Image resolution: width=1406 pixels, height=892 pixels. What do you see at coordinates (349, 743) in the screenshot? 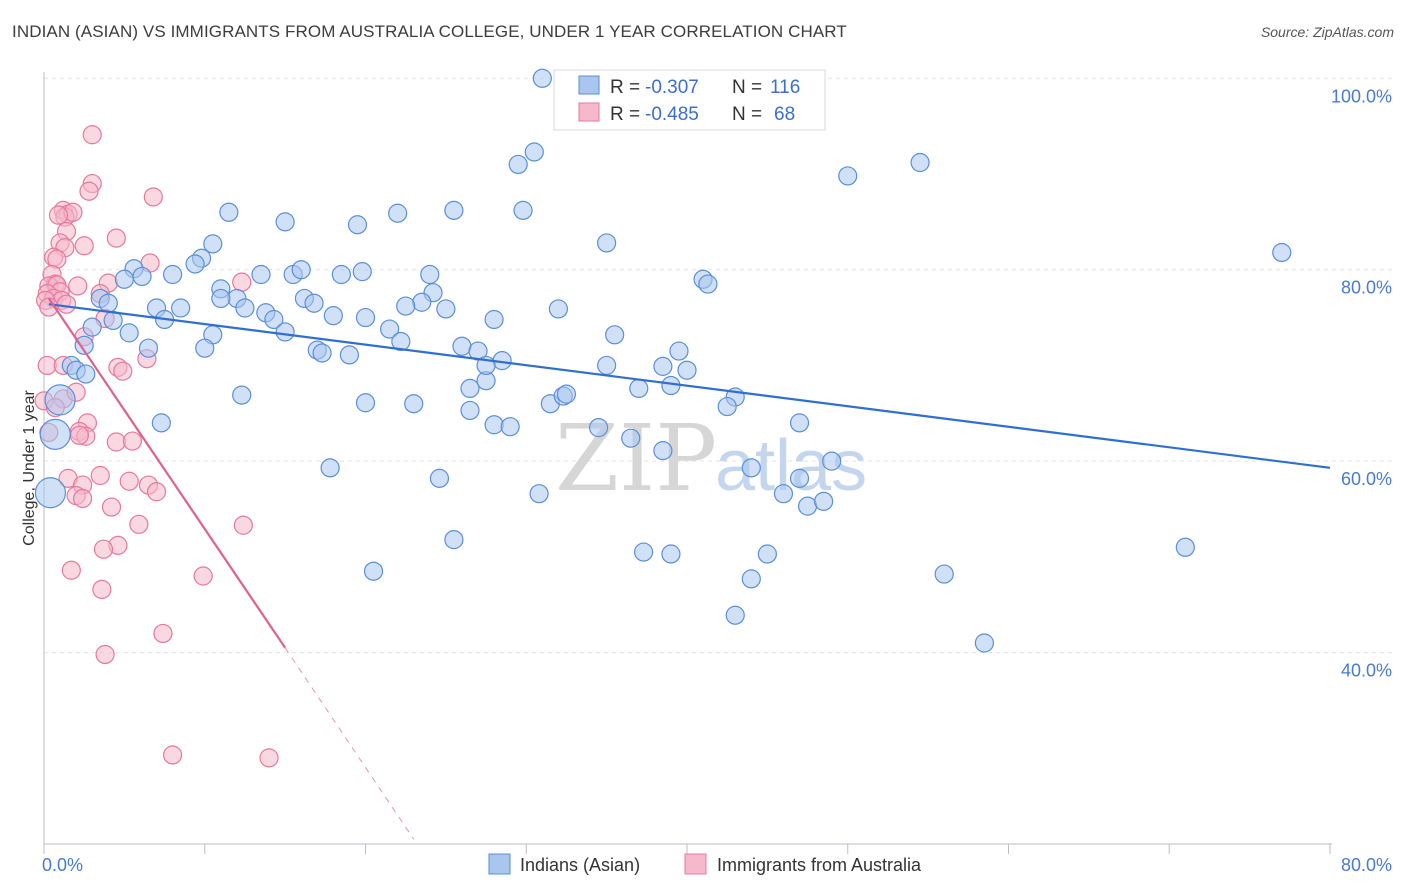
I see `trend-line-australia-extension` at bounding box center [349, 743].